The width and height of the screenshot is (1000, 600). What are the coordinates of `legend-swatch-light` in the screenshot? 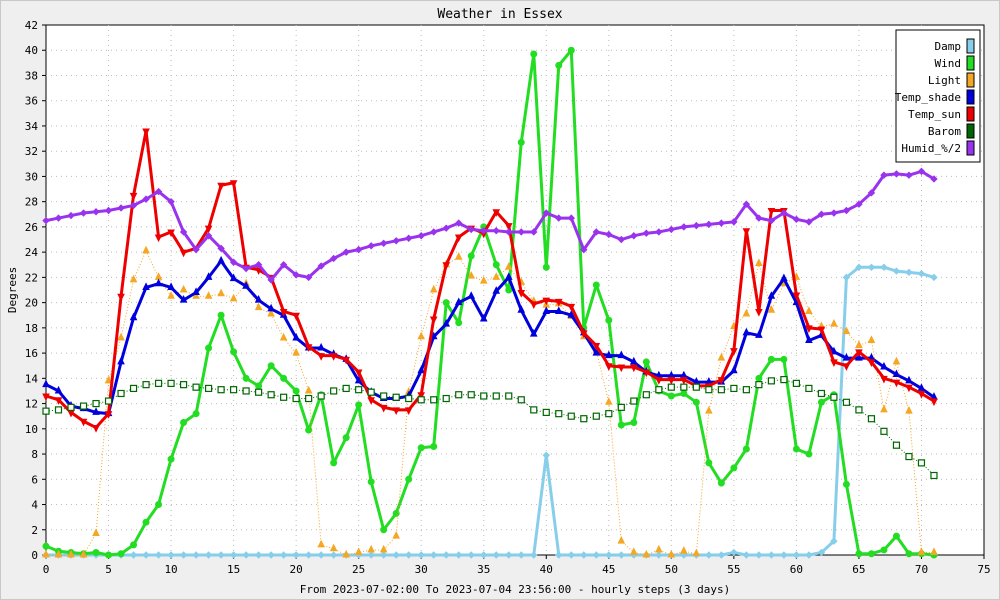 It's located at (970, 80).